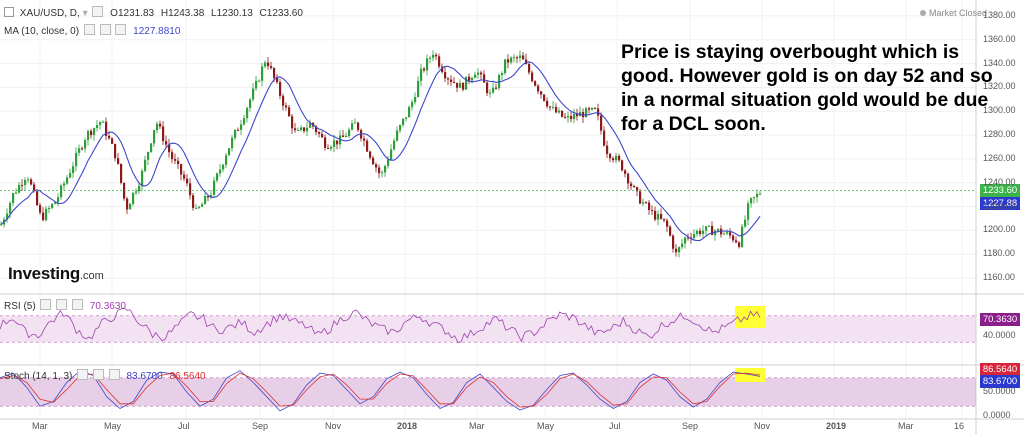 This screenshot has height=434, width=1024. What do you see at coordinates (89, 29) in the screenshot?
I see `ma-visibility-icon` at bounding box center [89, 29].